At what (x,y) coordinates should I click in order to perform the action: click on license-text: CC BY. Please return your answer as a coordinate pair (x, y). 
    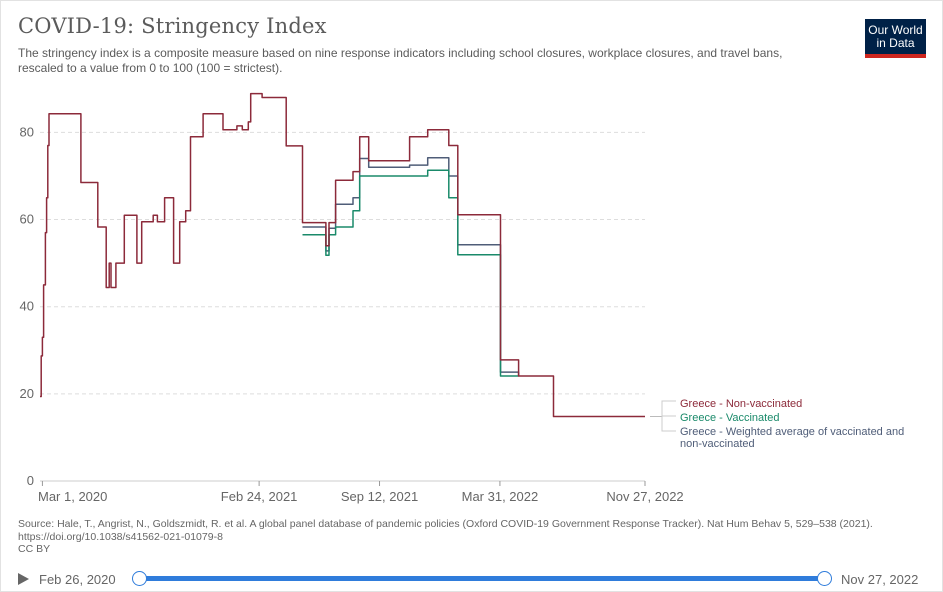
    Looking at the image, I should click on (34, 549).